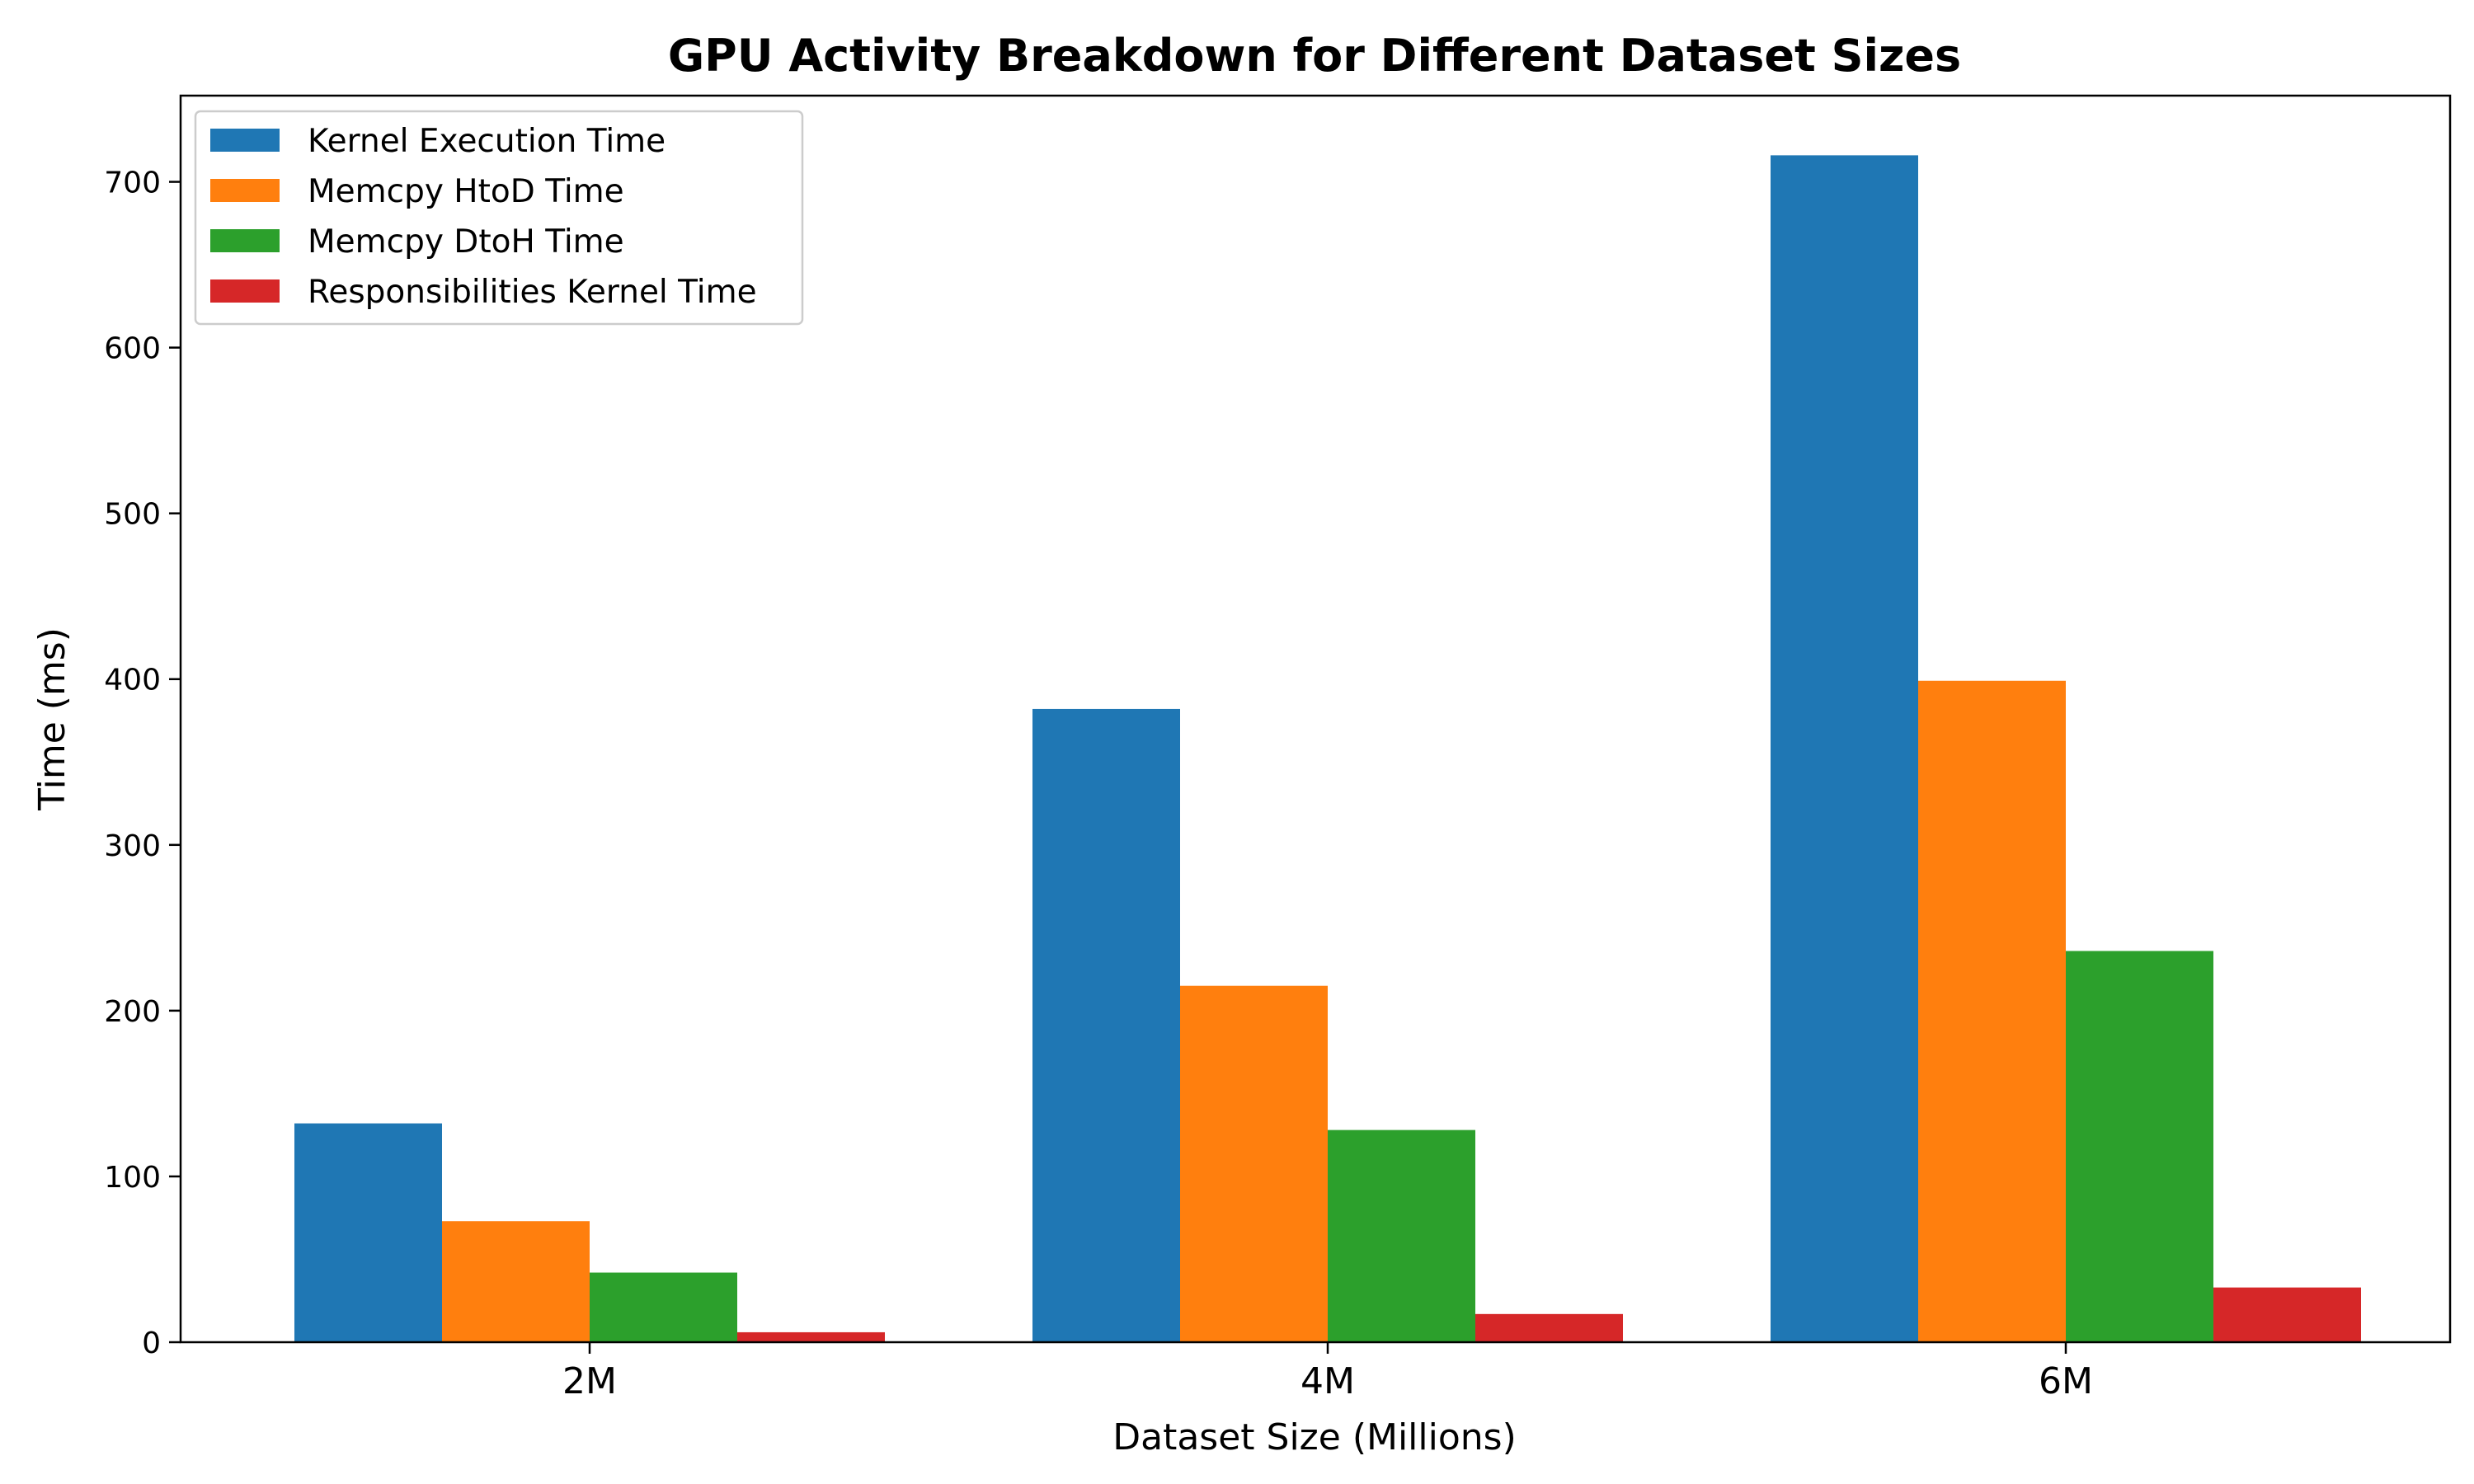 This screenshot has height=1484, width=2474. I want to click on y-tick-label: 300, so click(132, 846).